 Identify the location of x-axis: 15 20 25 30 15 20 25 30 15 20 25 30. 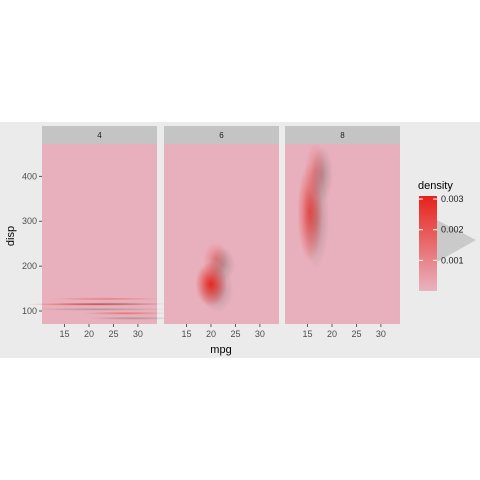
(223, 331).